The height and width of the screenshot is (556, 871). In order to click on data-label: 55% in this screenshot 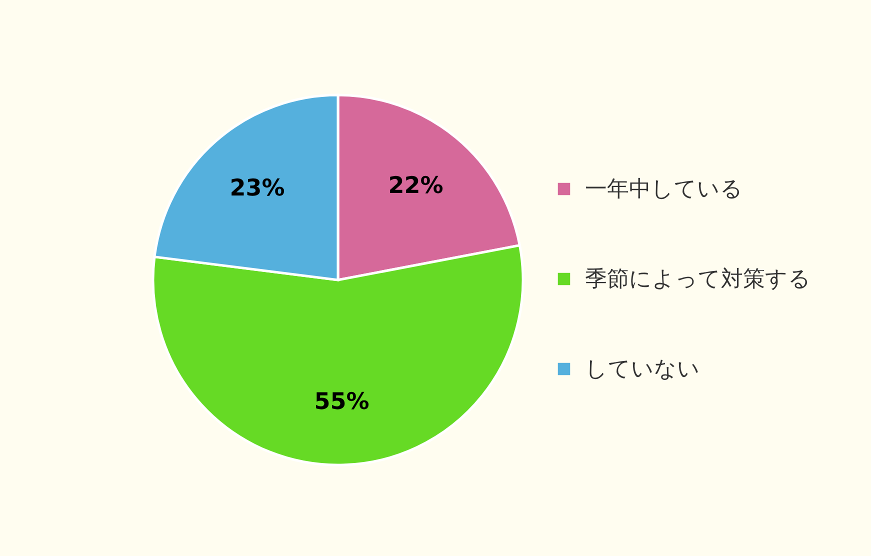, I will do `click(342, 401)`.